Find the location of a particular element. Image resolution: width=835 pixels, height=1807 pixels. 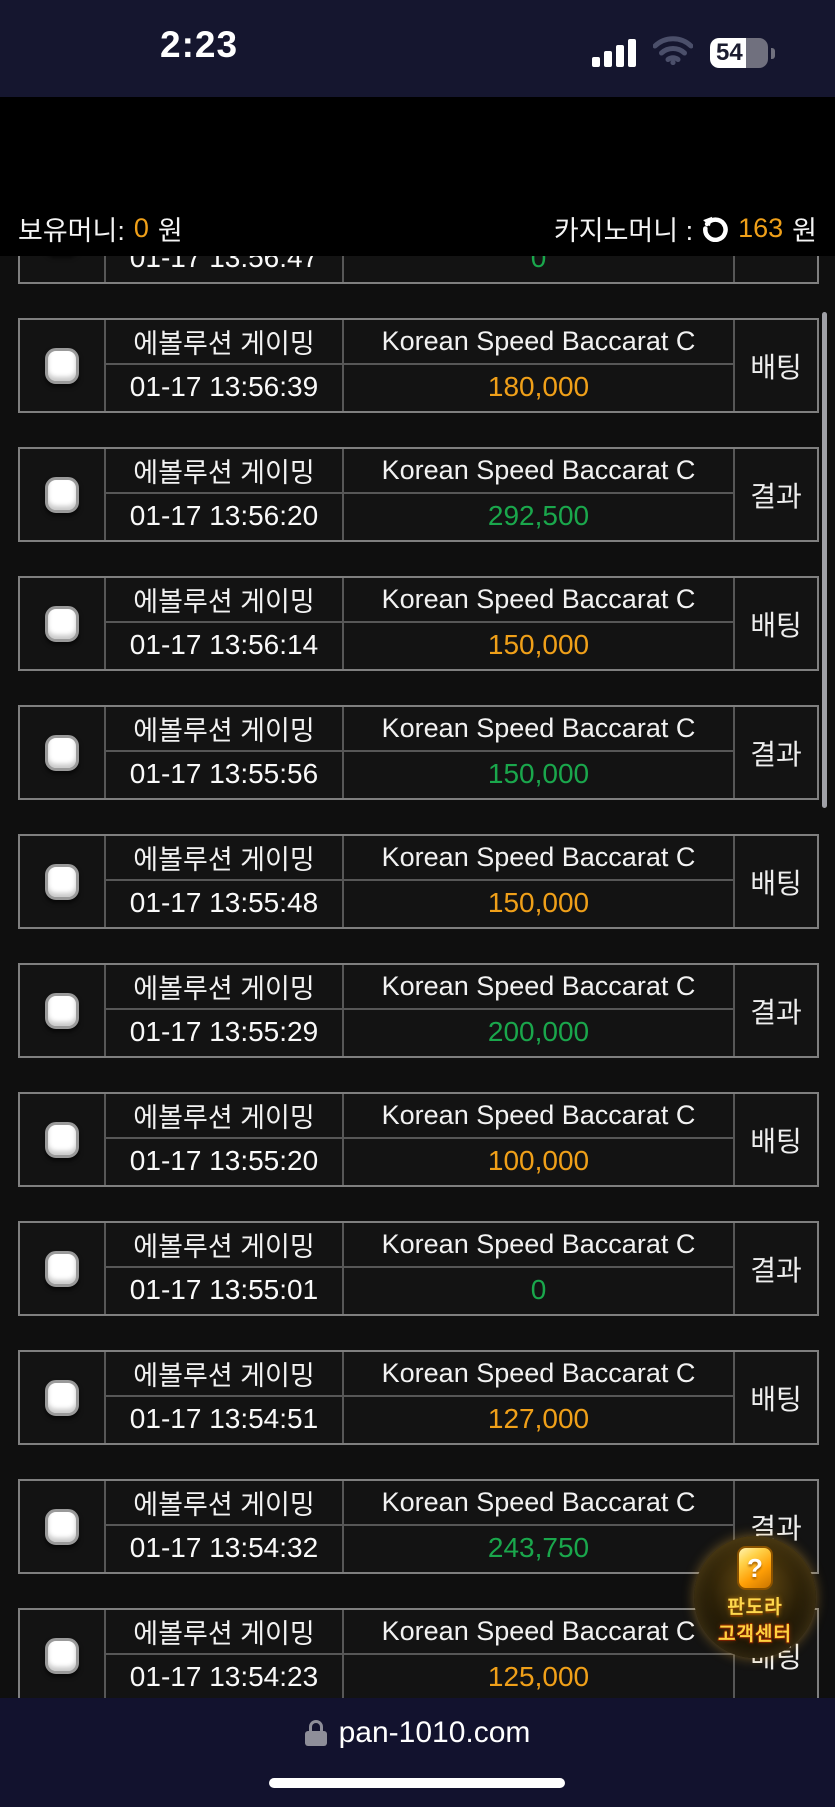

customer-center-badge: ? 판도라 고객센터 is located at coordinates (755, 1597).